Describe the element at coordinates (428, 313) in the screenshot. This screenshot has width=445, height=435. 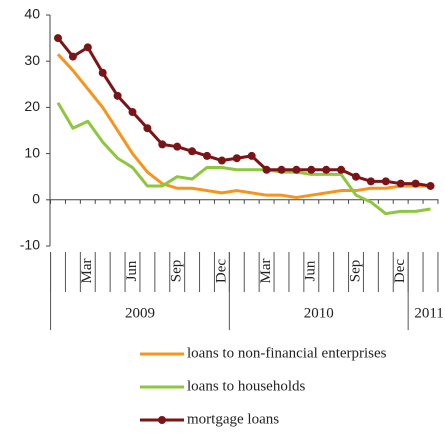
I see `year-label: 2011` at that location.